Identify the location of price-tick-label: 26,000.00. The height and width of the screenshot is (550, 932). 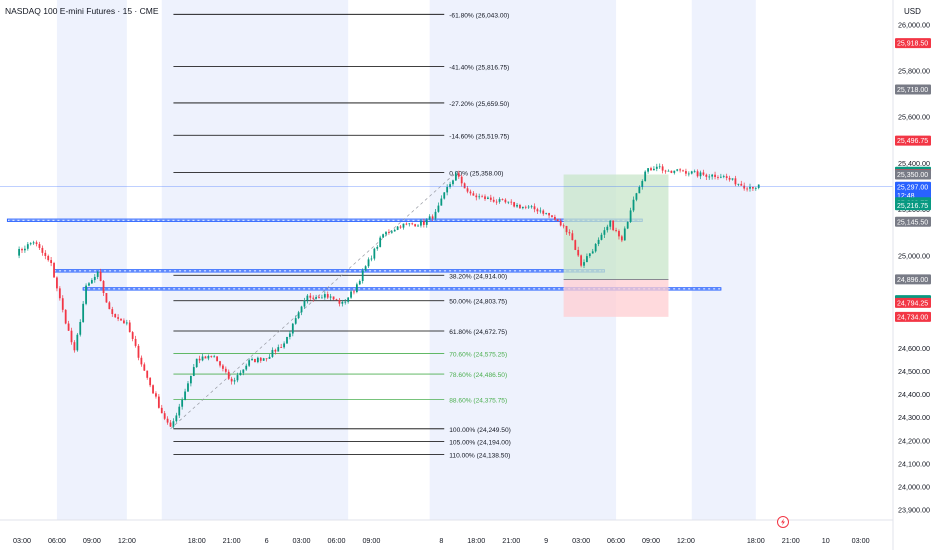
(914, 24).